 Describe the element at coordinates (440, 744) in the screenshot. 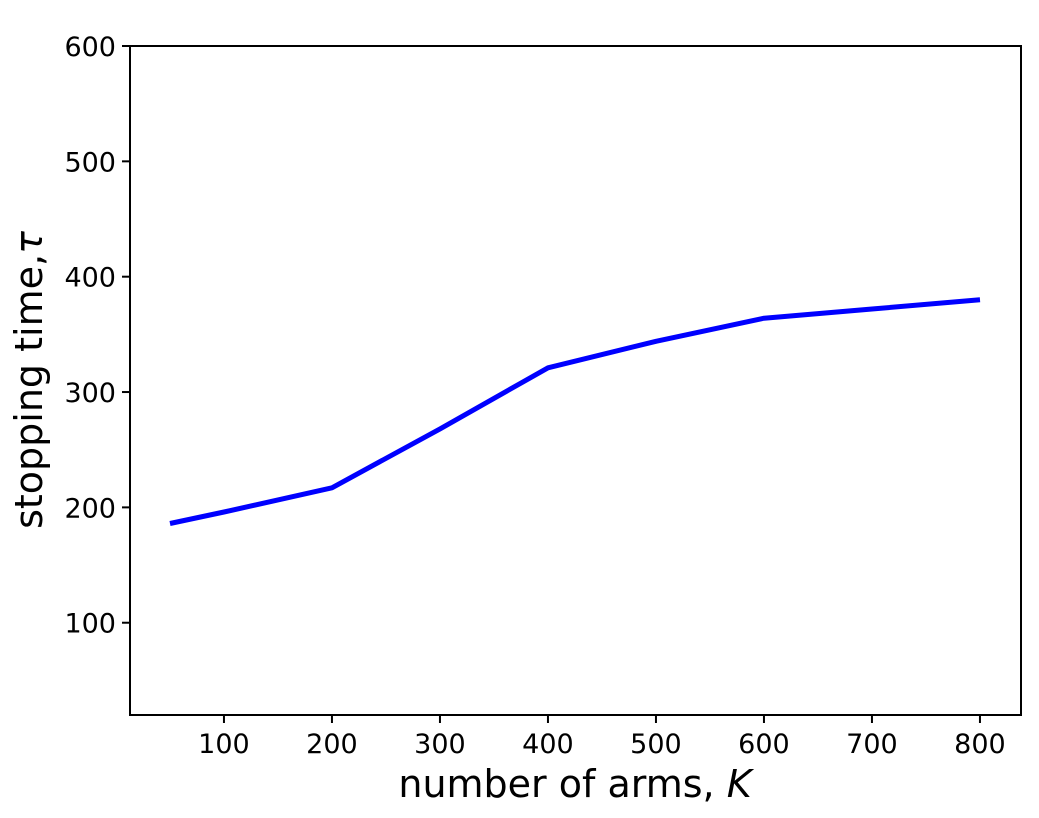

I see `x-tick-label: 300` at that location.